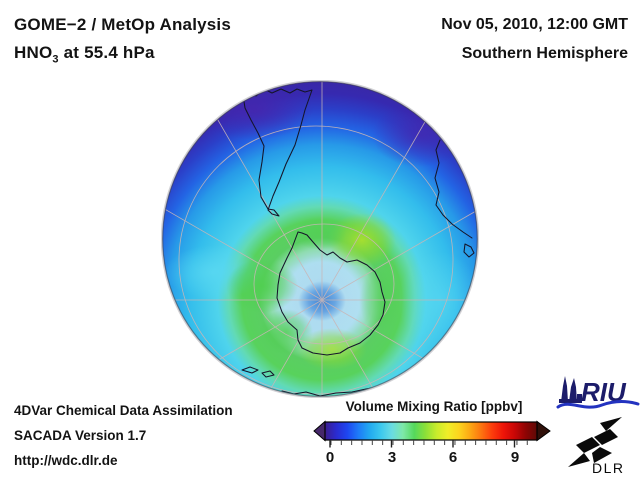 The width and height of the screenshot is (640, 480). I want to click on datetime-label: Nov 05, 2010, 12:00 GMT, so click(534, 24).